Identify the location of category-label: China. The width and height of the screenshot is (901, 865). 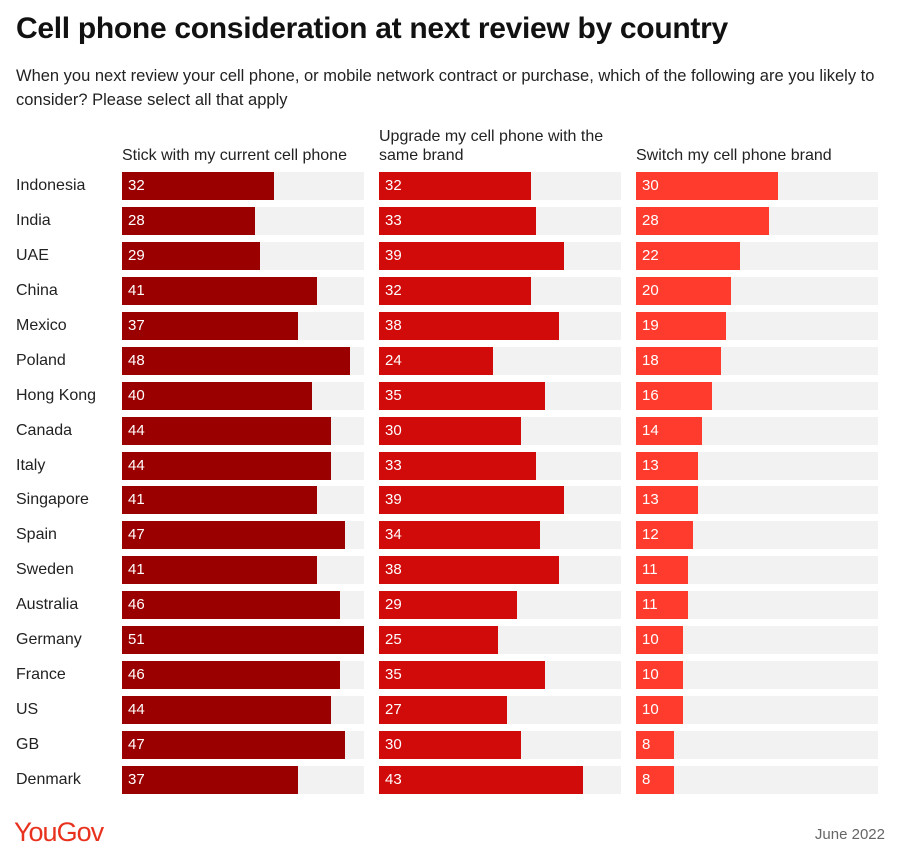
(37, 290).